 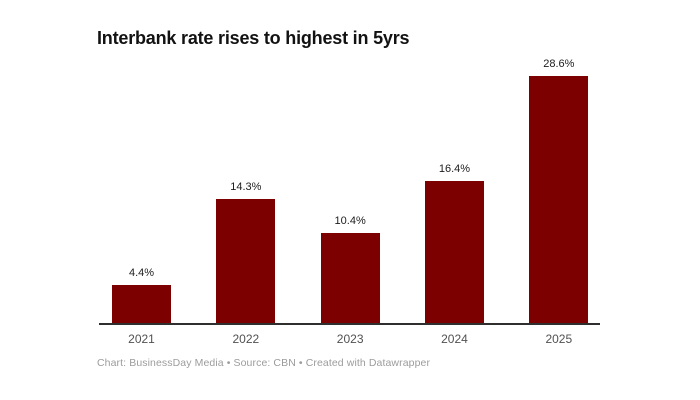 I want to click on value-label: 14.3%, so click(x=246, y=187).